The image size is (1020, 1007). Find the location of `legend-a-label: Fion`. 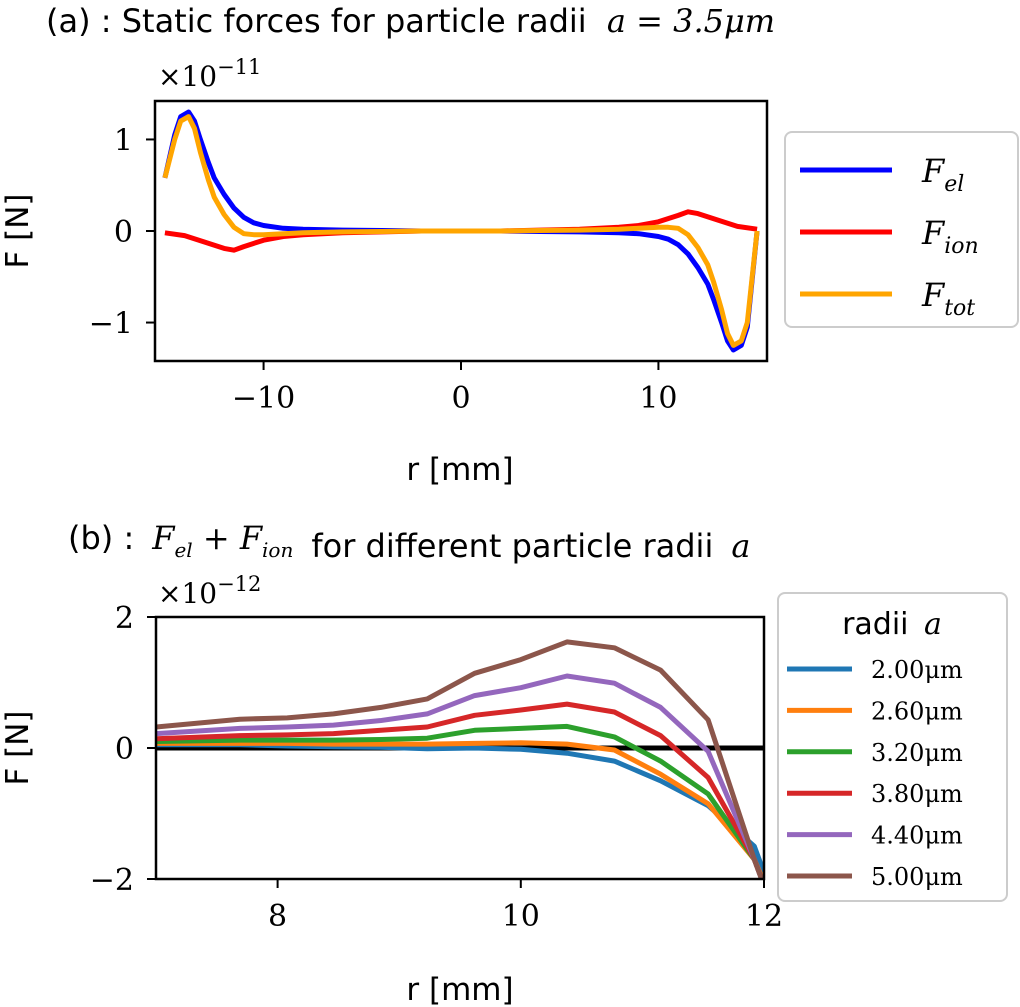

legend-a-label: Fion is located at coordinates (950, 236).